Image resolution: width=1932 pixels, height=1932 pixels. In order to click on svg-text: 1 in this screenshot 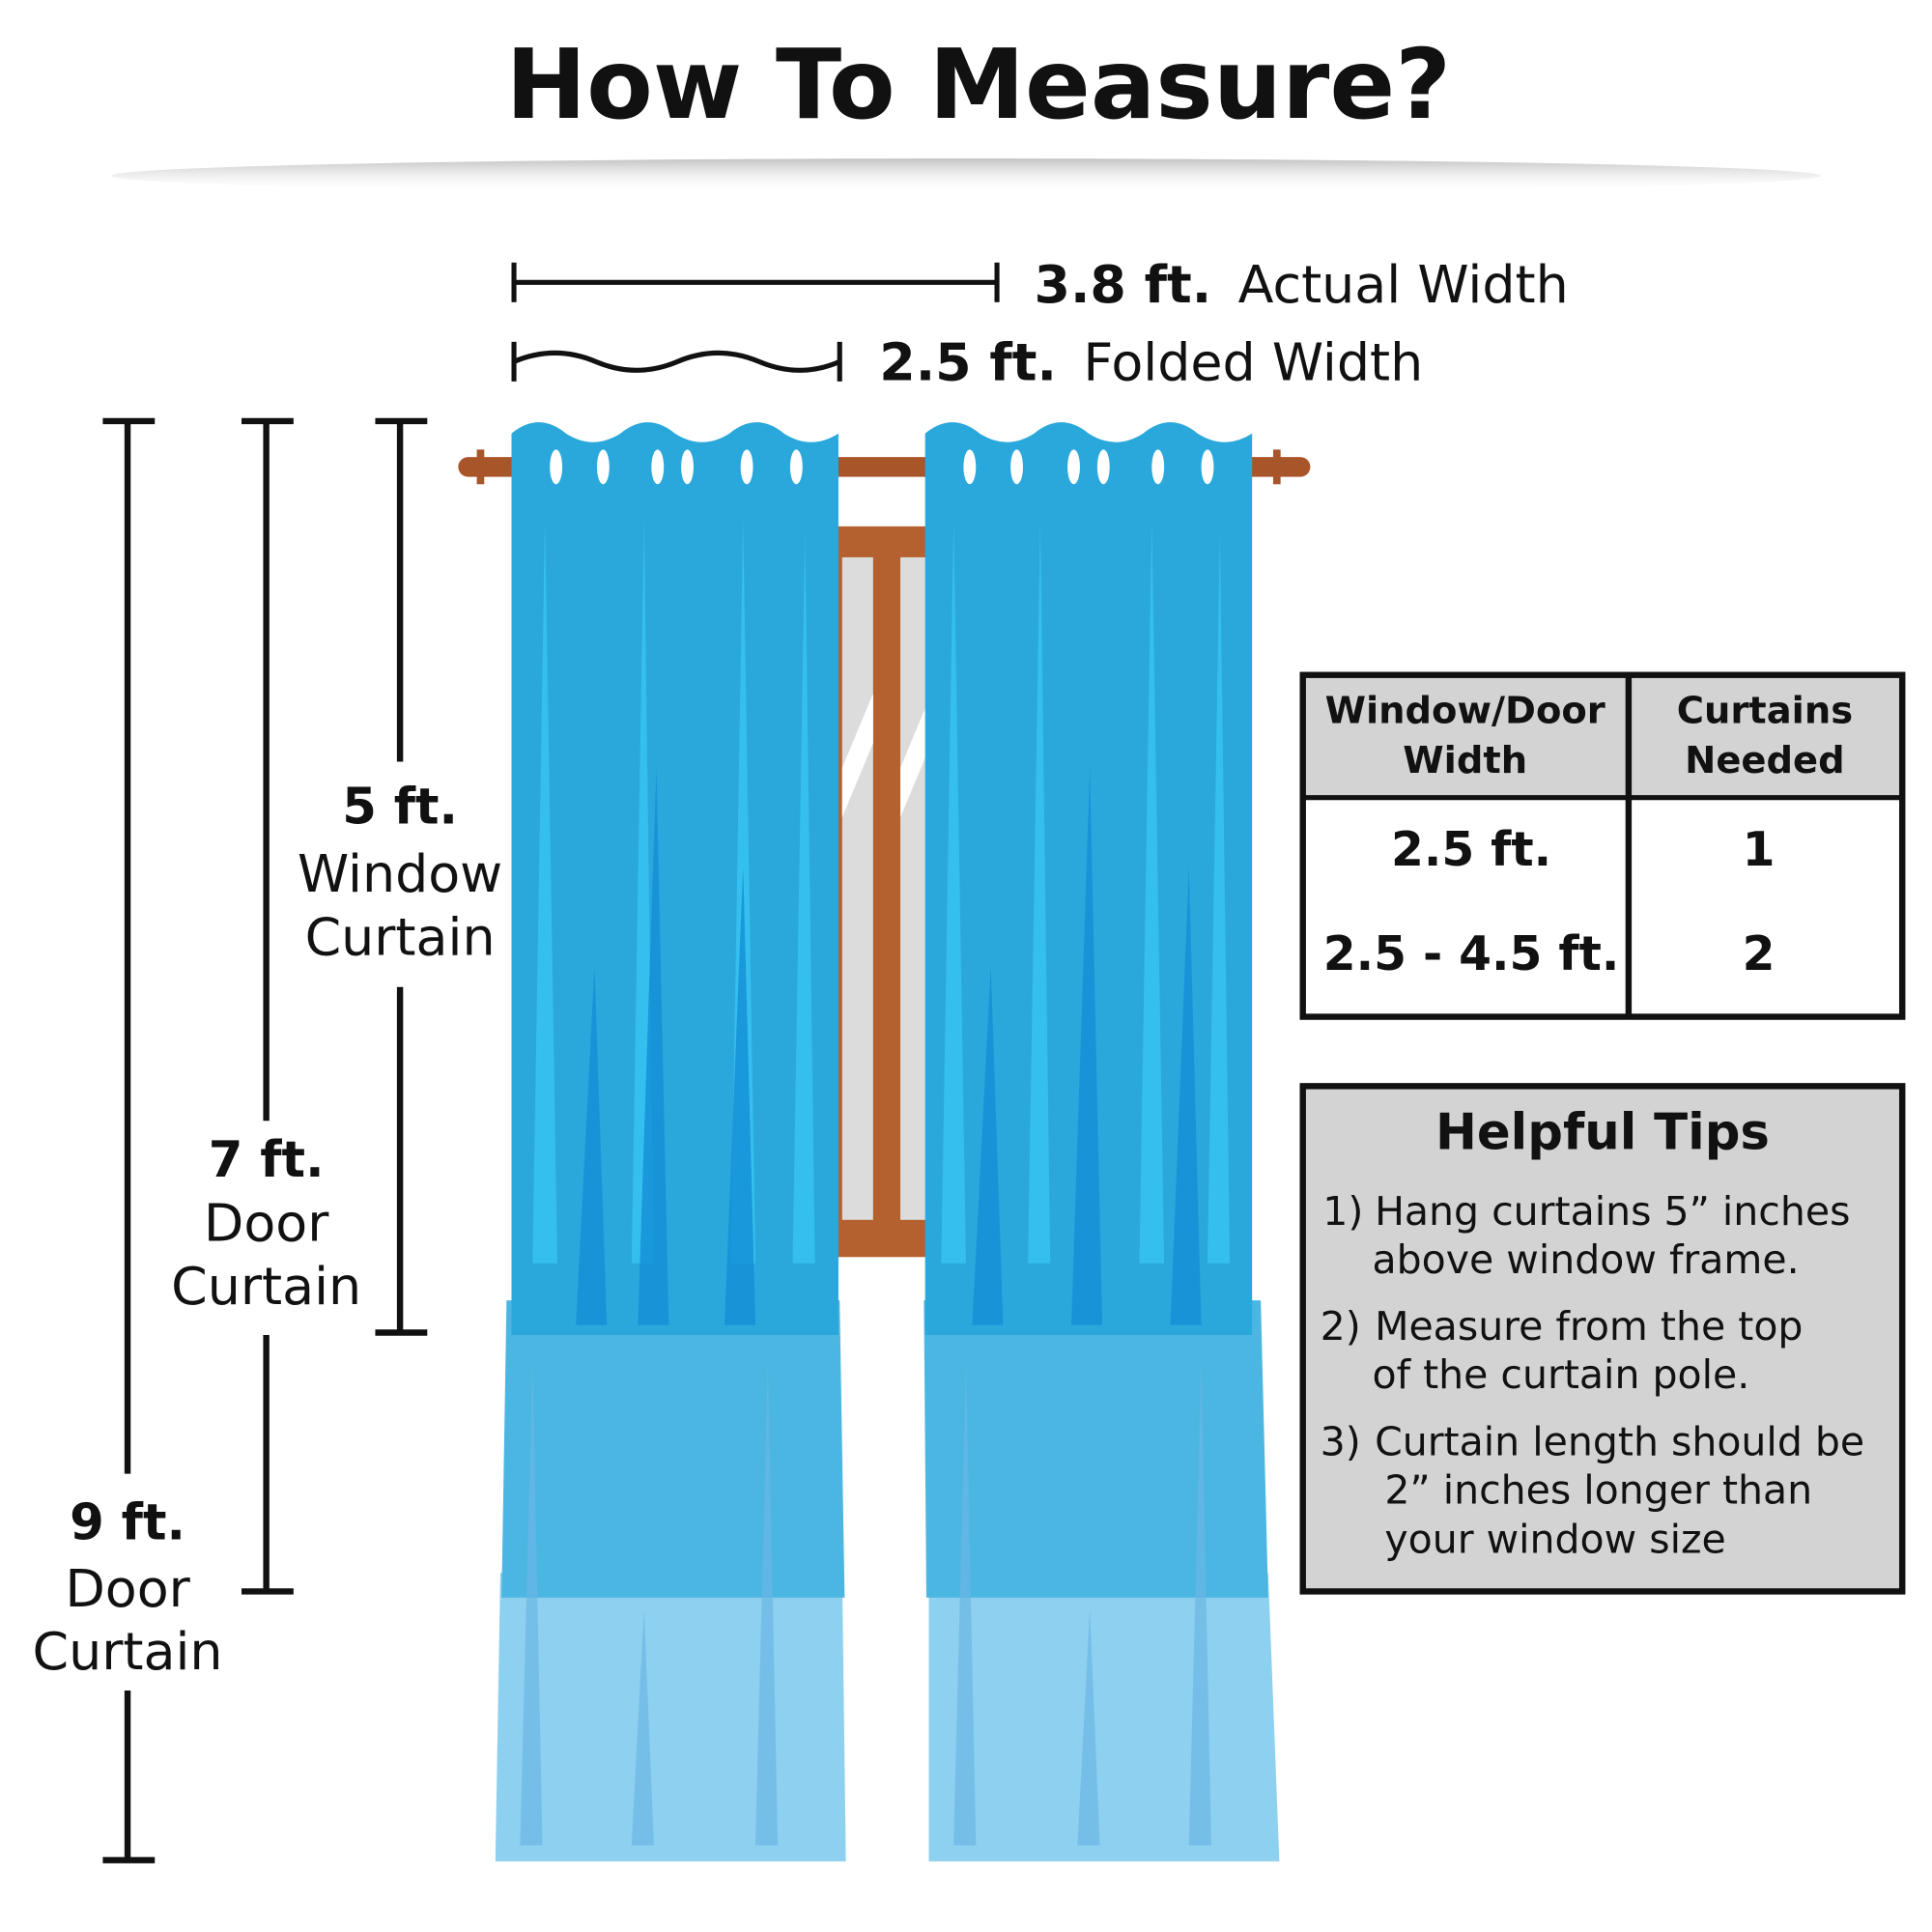, I will do `click(1759, 850)`.